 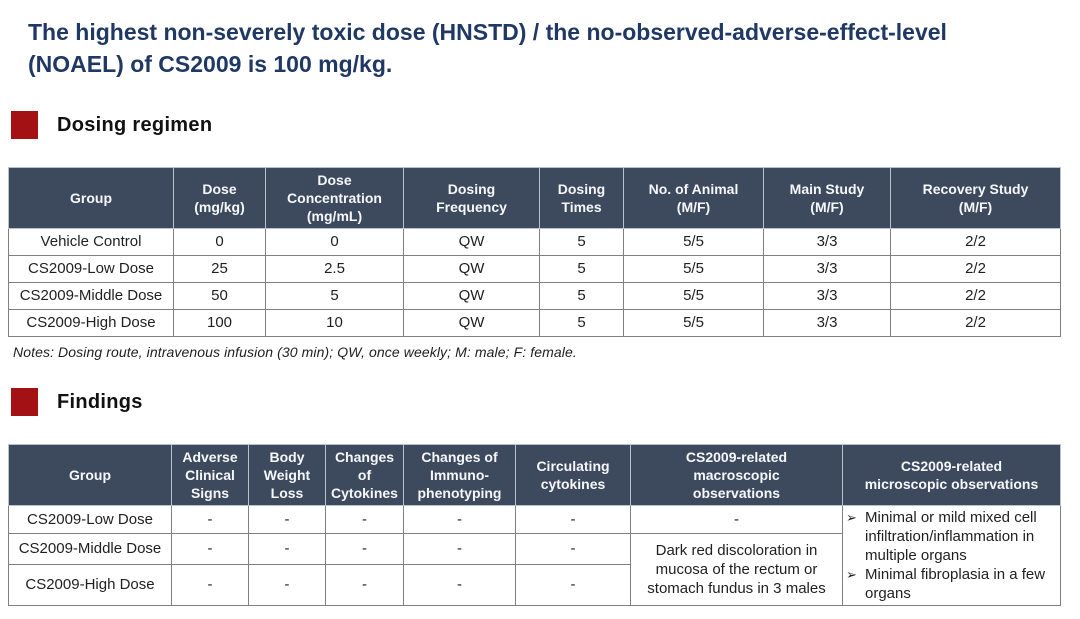 I want to click on table-cell: 25, so click(x=219, y=269).